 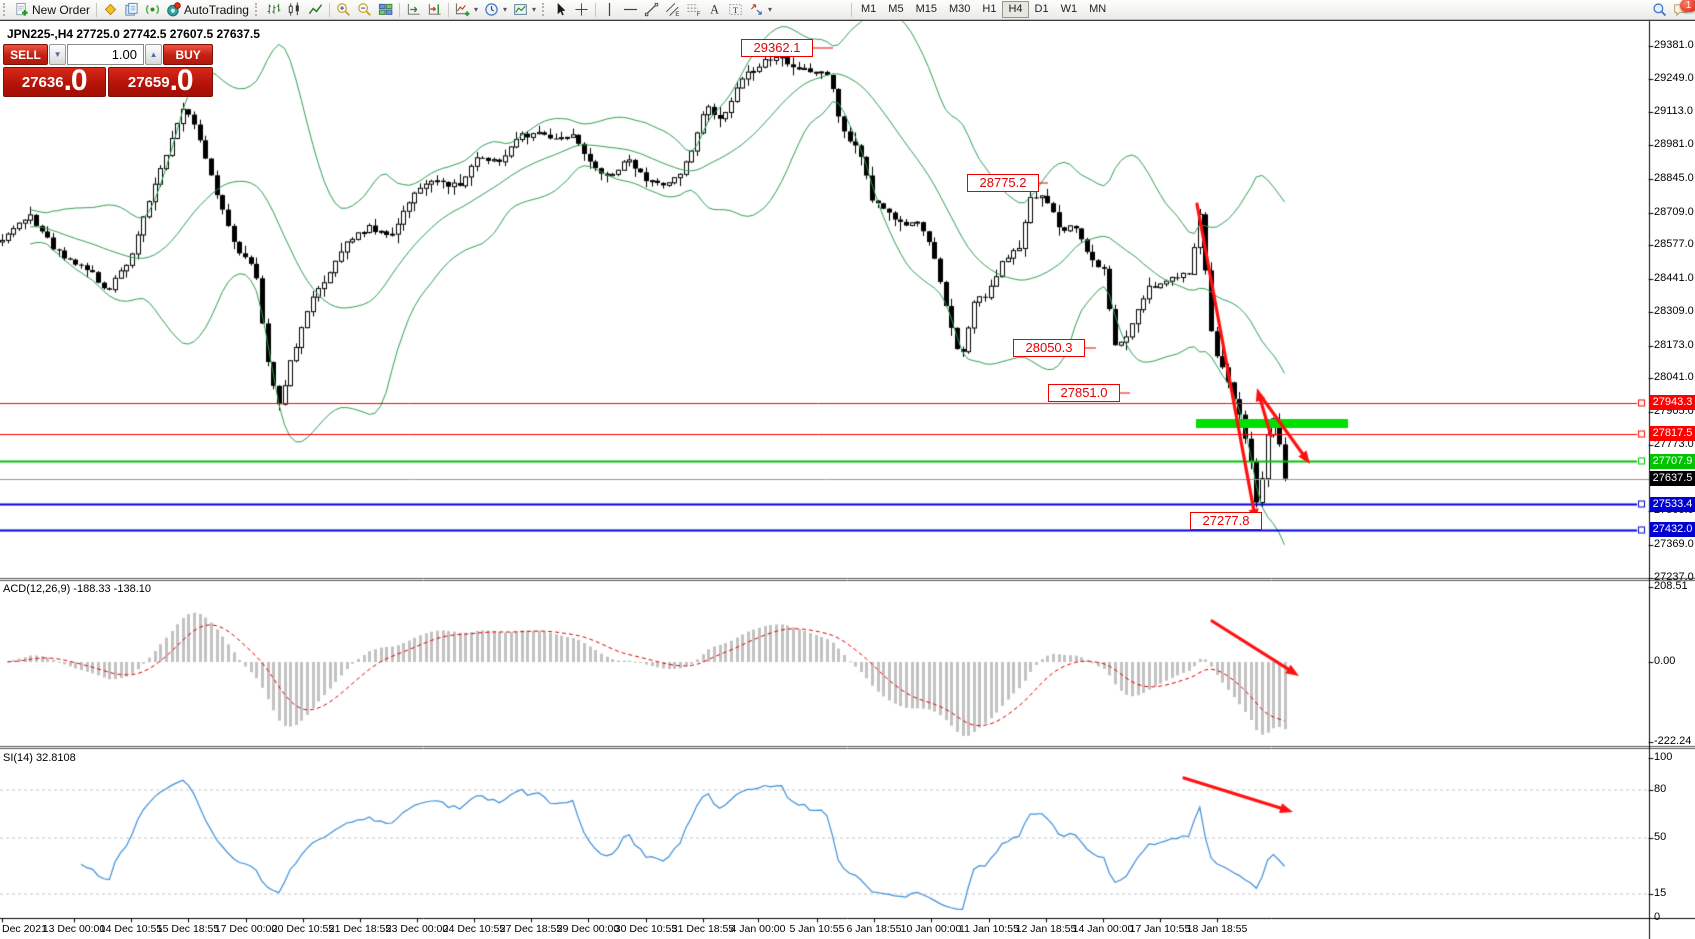 I want to click on sell-price: 27636.0, so click(x=54, y=80).